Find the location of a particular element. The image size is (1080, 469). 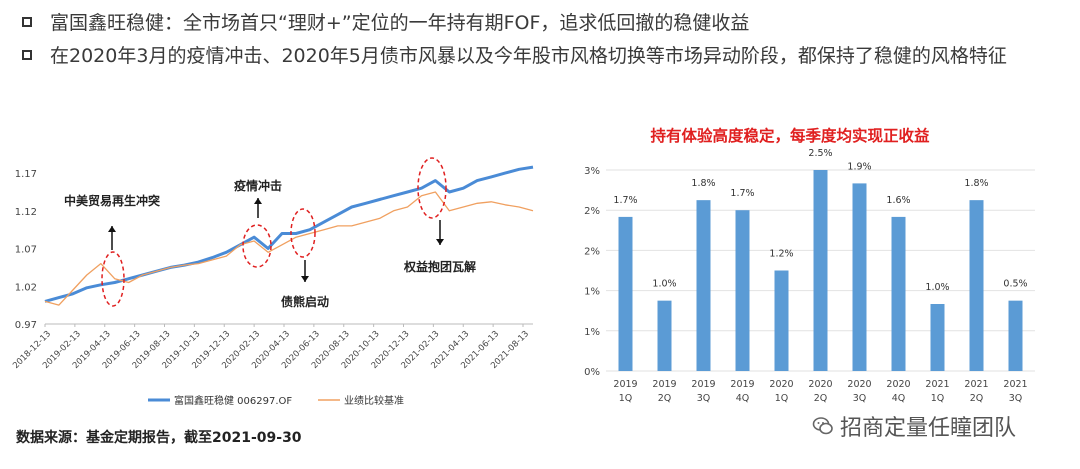

y-tick-label: 1.17 is located at coordinates (26, 174).